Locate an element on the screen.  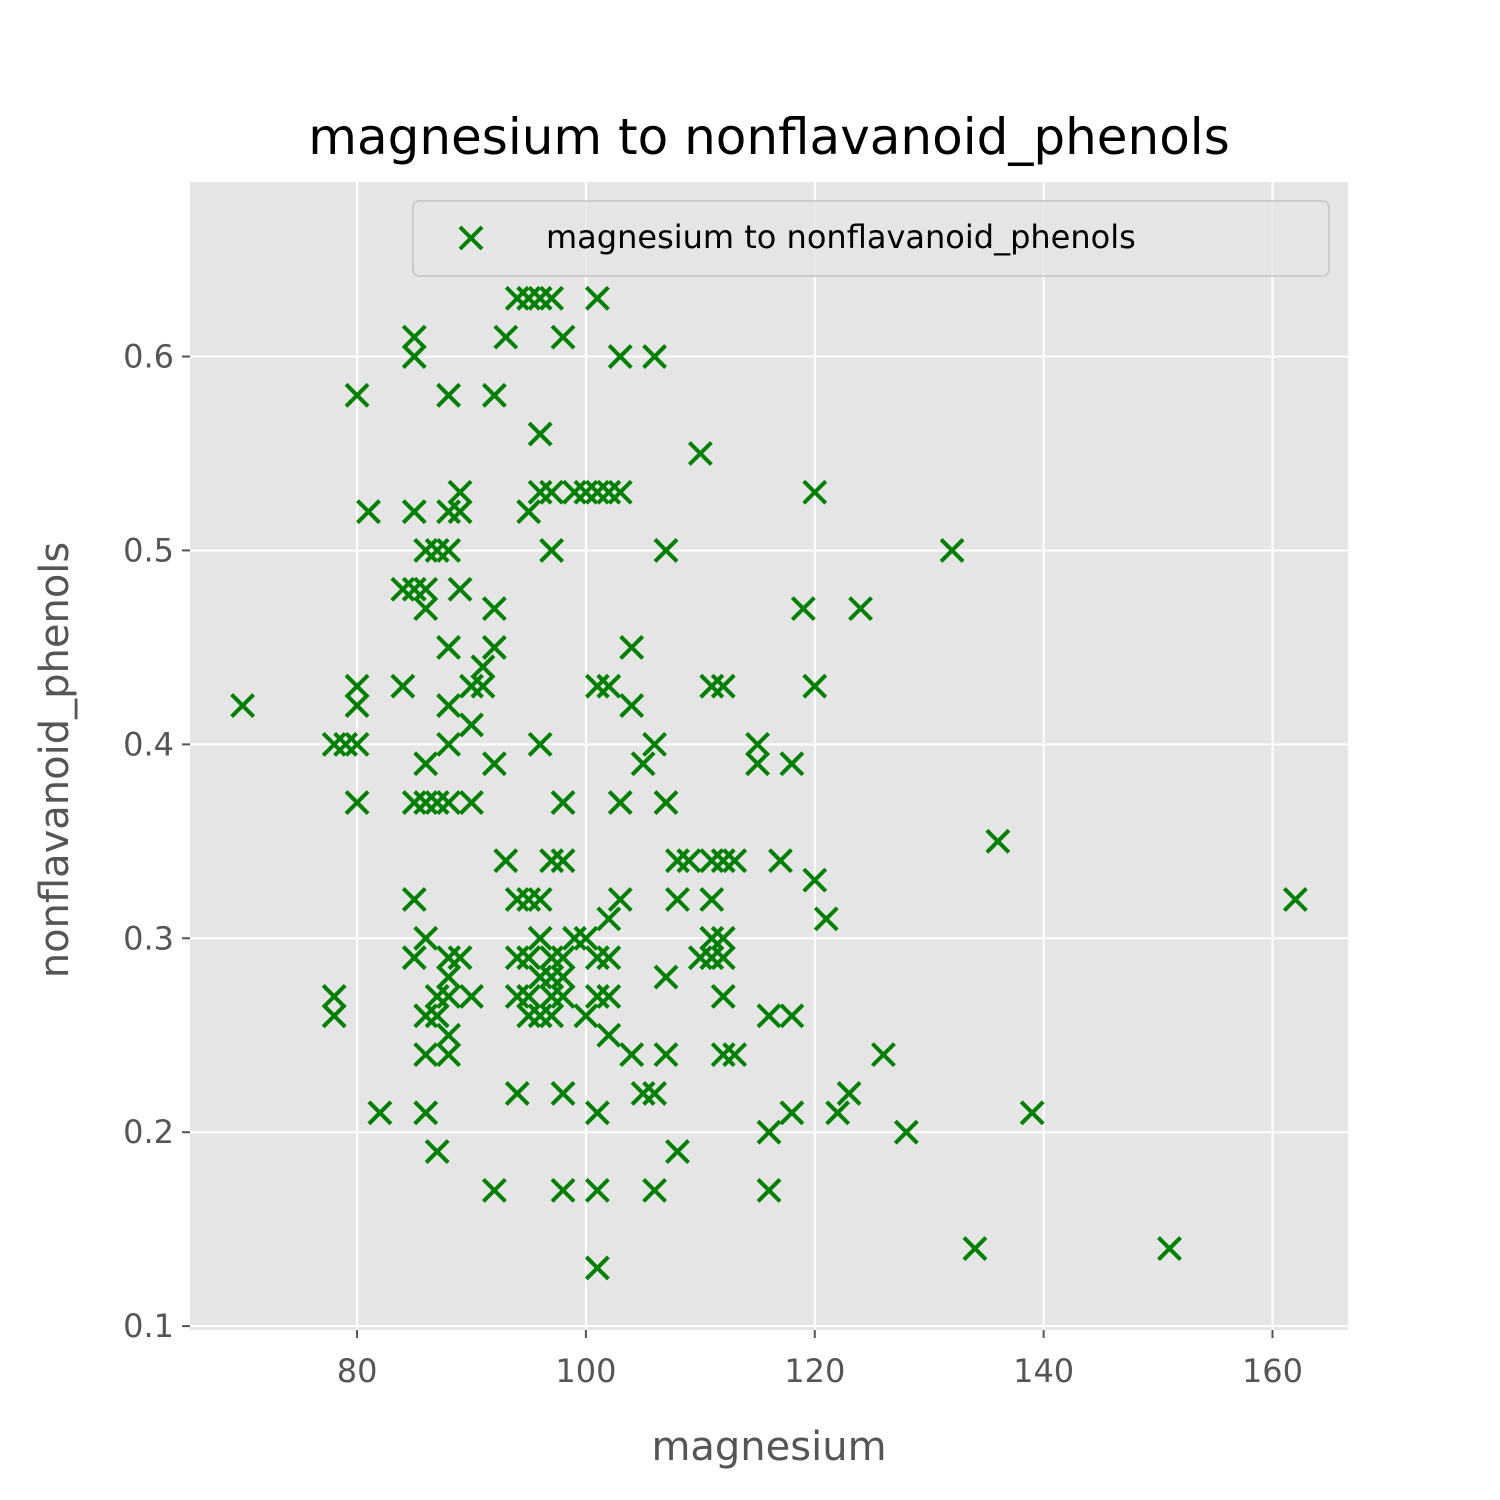
y-tick-label: 0.6 is located at coordinates (148, 357).